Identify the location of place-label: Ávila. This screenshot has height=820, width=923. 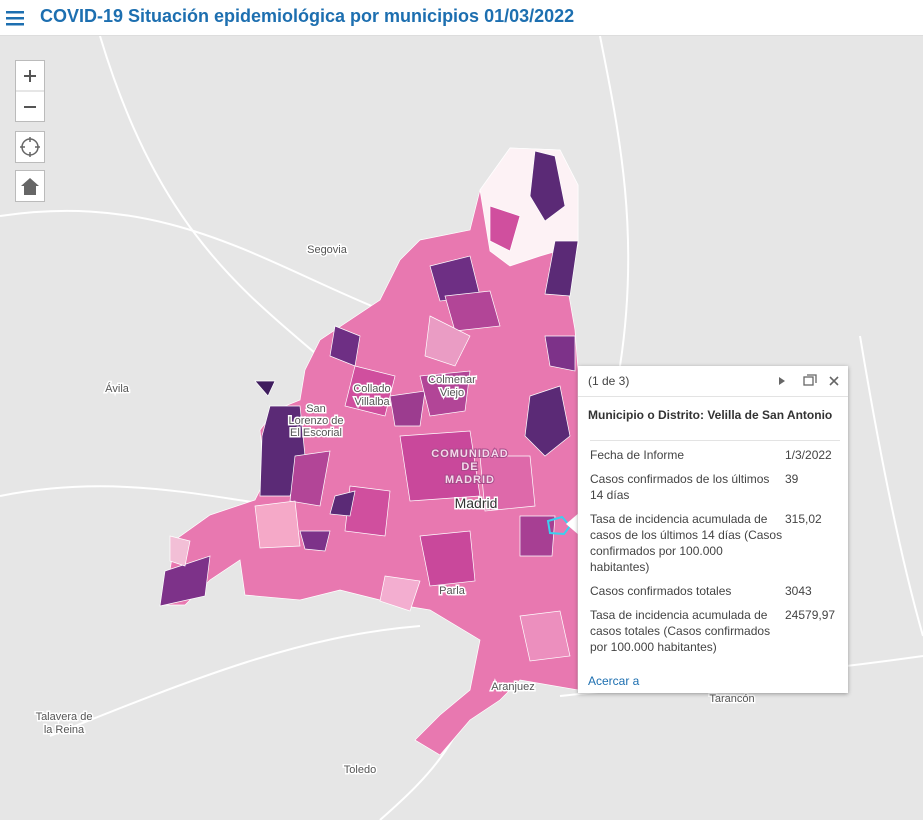
(117, 388).